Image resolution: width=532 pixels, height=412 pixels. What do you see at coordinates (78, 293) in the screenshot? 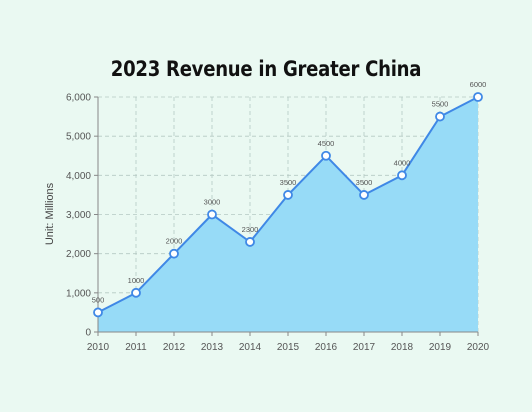
I see `y-tick-label: 1,000` at bounding box center [78, 293].